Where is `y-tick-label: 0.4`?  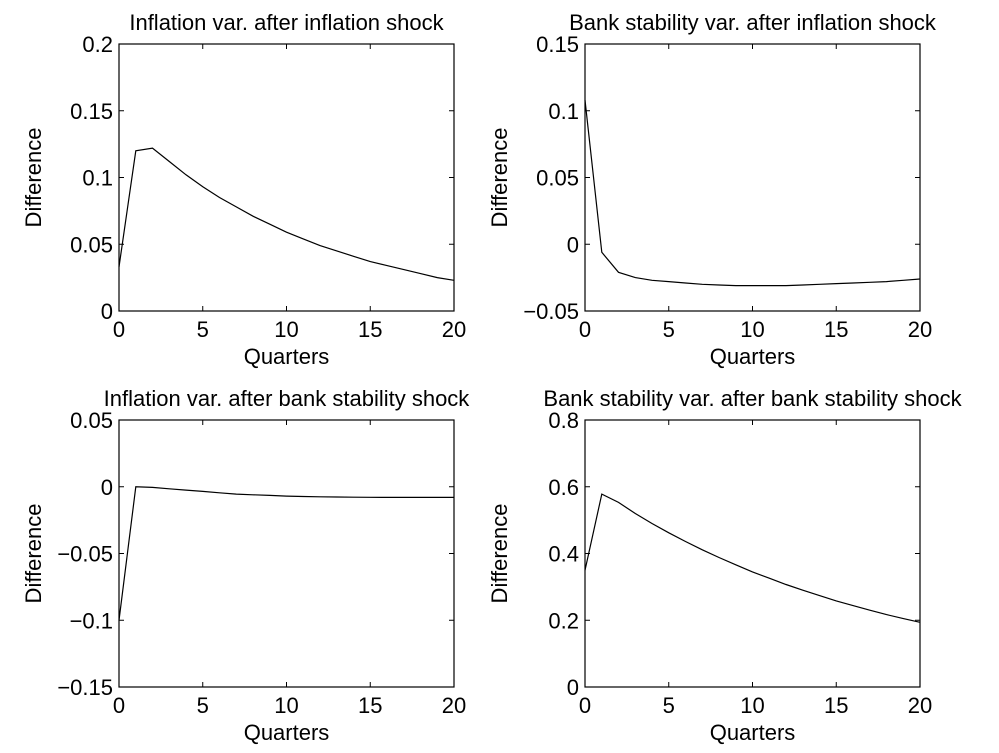 y-tick-label: 0.4 is located at coordinates (563, 554).